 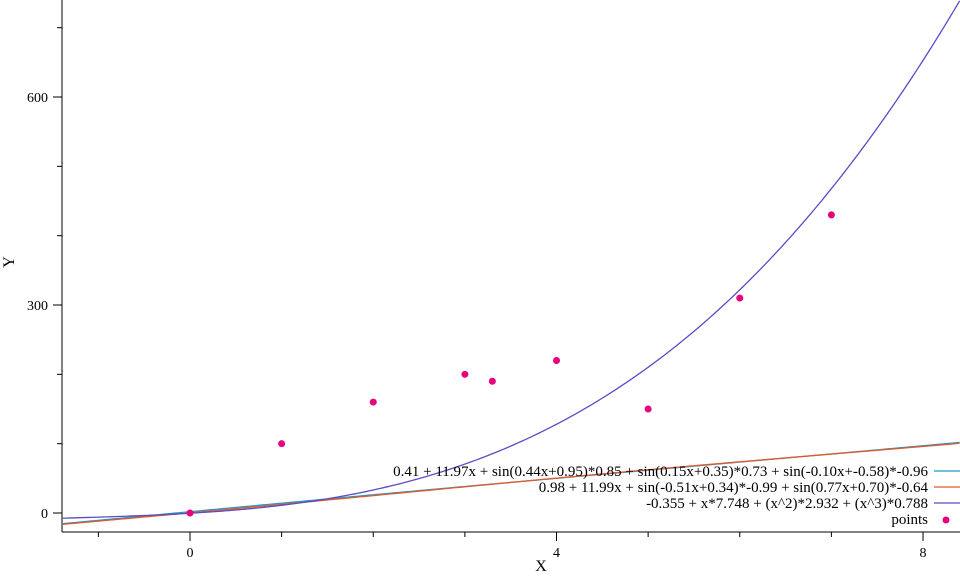 I want to click on x-tick-label: 4, so click(x=556, y=553).